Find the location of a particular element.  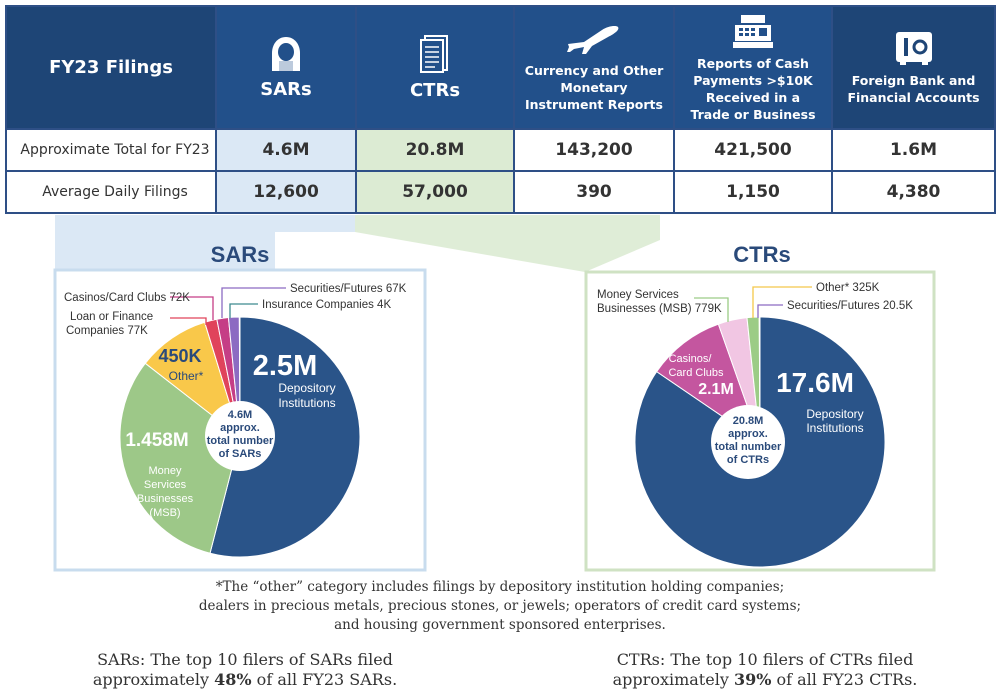

cell-fbar-daily: 4,380 is located at coordinates (913, 192).